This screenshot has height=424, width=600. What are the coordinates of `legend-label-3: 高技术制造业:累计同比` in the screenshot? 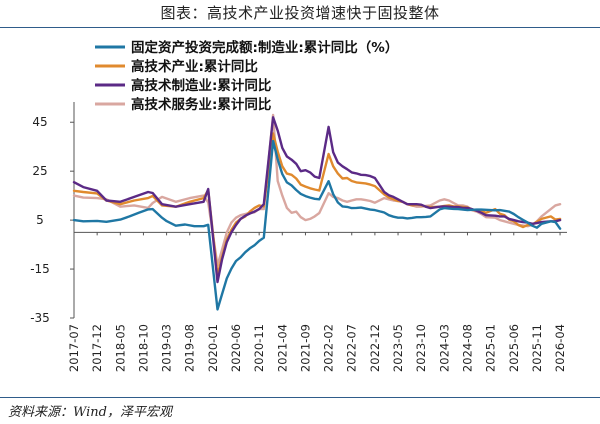 It's located at (201, 85).